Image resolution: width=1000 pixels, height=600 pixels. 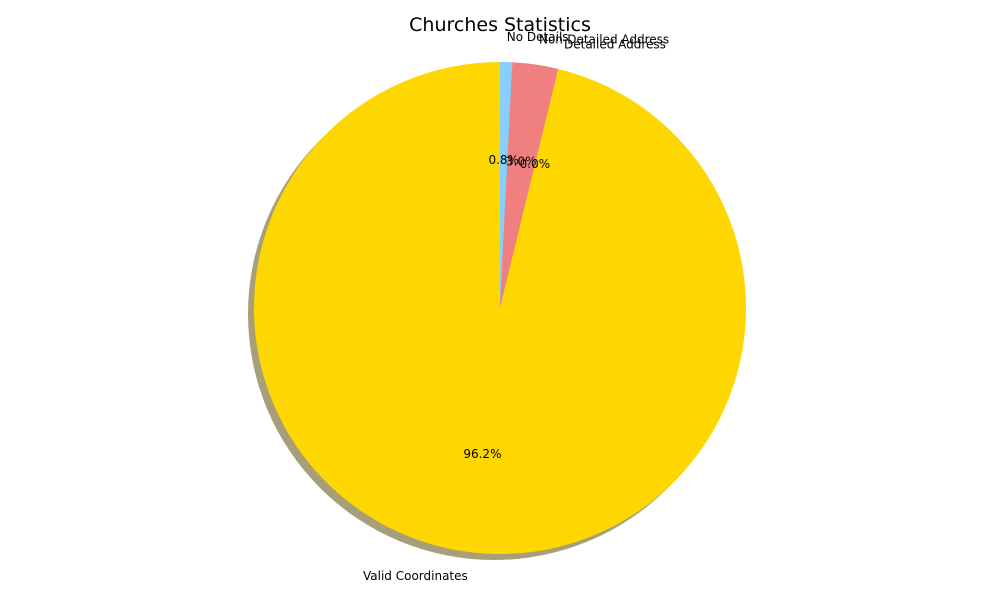 What do you see at coordinates (415, 576) in the screenshot?
I see `slice-label-valid-coordinates: Valid Coordinates` at bounding box center [415, 576].